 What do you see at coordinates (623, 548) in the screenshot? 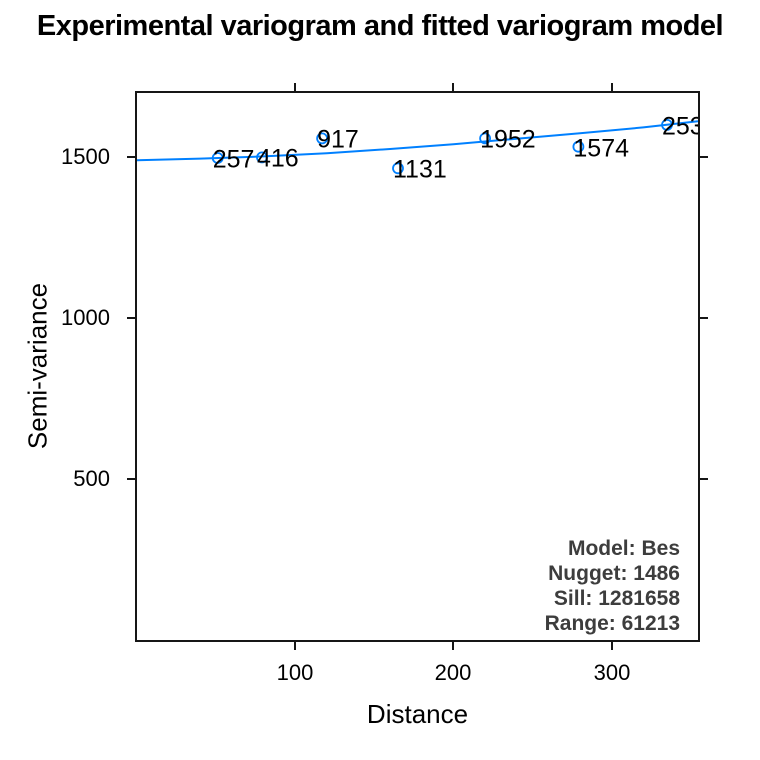
I see `model-name-text: Model: Bes` at bounding box center [623, 548].